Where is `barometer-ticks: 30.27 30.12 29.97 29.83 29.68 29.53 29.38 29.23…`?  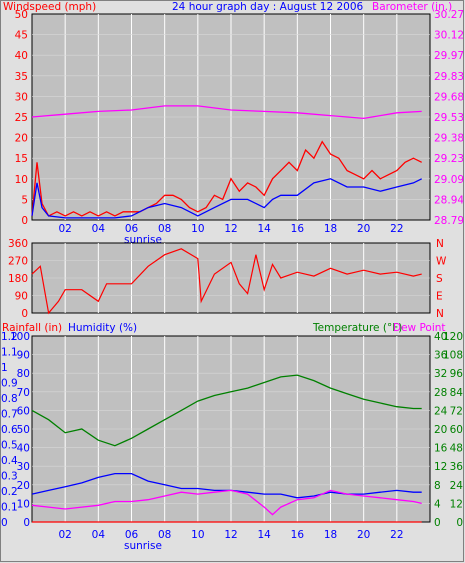
barometer-ticks: 30.27 30.12 29.97 29.83 29.68 29.53 29.38 29.23… is located at coordinates (449, 118).